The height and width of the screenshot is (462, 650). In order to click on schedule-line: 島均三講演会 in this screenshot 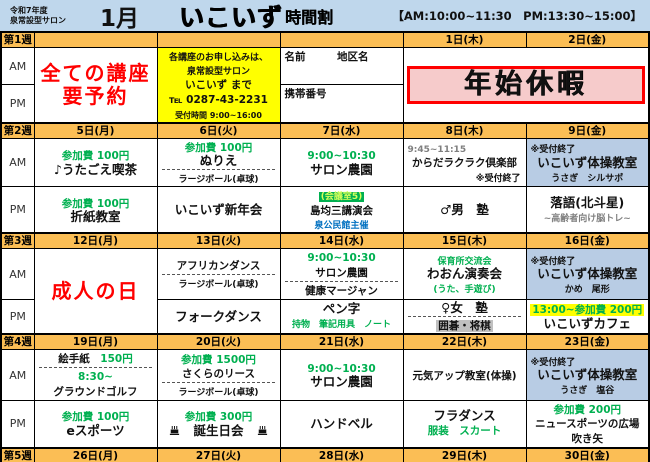, I will do `click(342, 210)`.